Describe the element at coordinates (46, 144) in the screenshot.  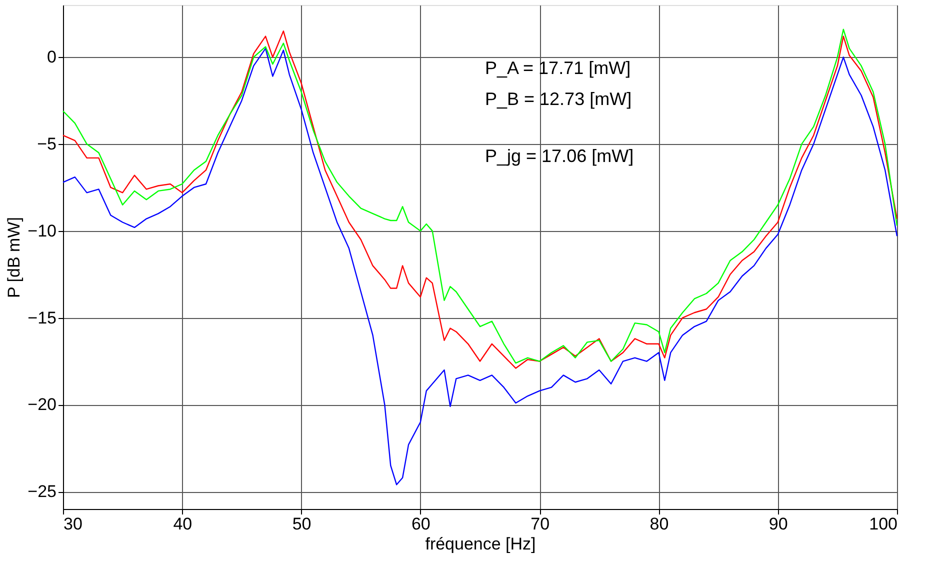
I see `y-tick-label: −5` at that location.